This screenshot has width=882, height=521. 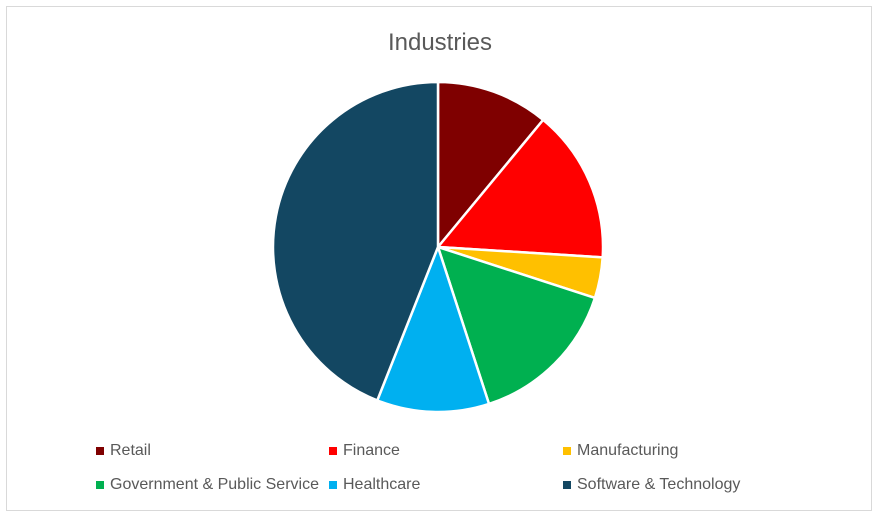 What do you see at coordinates (433, 329) in the screenshot?
I see `pie-slice-healthcare` at bounding box center [433, 329].